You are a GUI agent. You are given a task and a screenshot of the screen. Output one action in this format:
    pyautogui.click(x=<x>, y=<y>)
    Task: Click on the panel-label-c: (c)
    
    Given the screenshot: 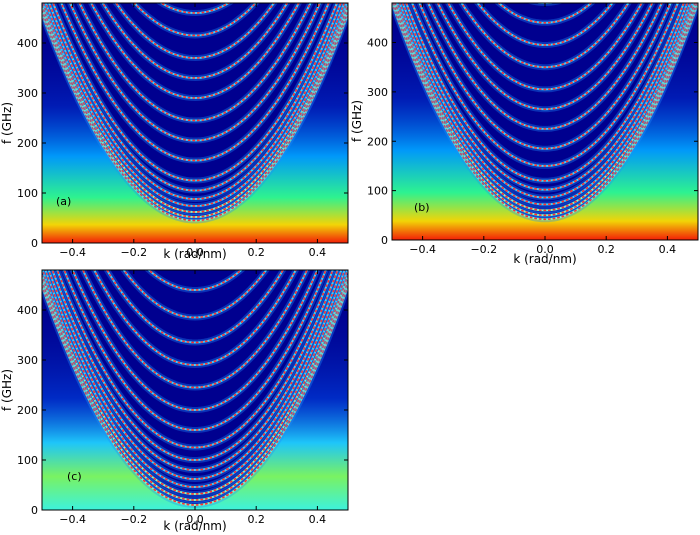 What is the action you would take?
    pyautogui.click(x=74, y=476)
    